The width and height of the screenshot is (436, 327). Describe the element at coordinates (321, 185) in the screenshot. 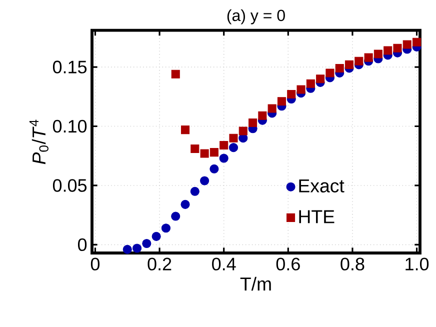

I see `legend-label: Exact` at that location.